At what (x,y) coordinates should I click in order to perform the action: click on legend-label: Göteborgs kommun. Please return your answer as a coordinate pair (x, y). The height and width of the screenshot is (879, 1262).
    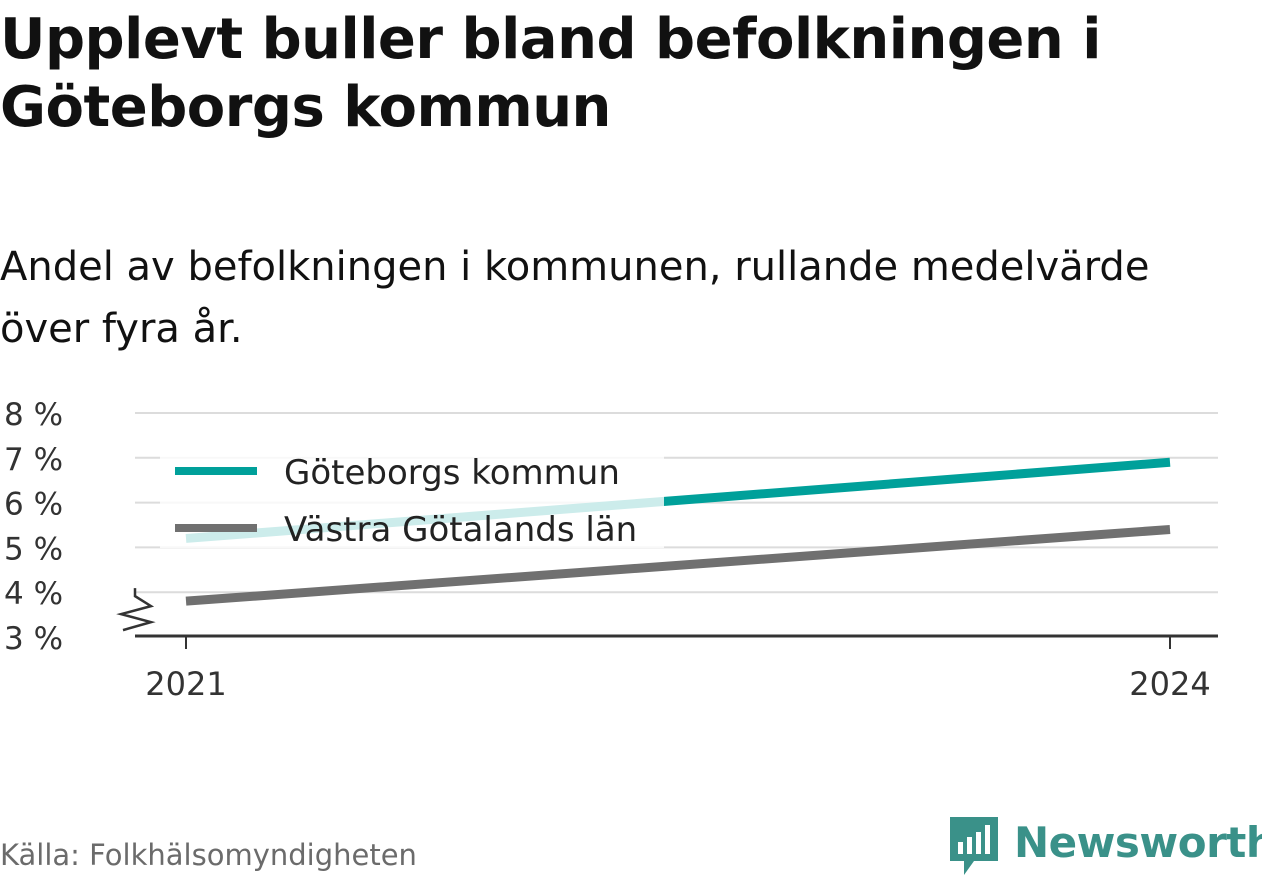
    Looking at the image, I should click on (452, 473).